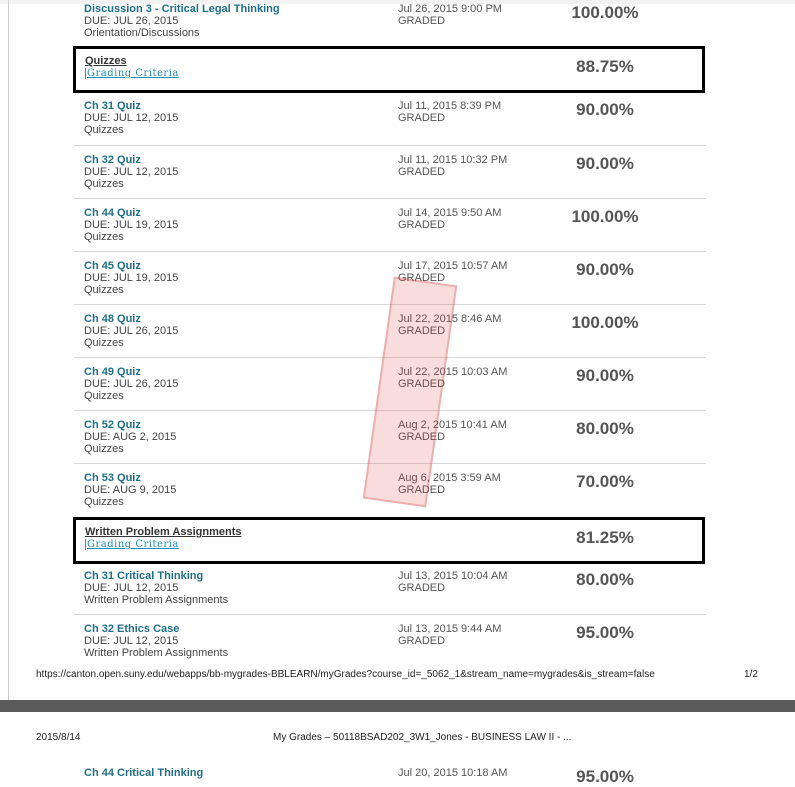 This screenshot has height=787, width=795. What do you see at coordinates (182, 9) in the screenshot?
I see `grade-item-link: Discussion 3 - Critical Legal Thinking` at bounding box center [182, 9].